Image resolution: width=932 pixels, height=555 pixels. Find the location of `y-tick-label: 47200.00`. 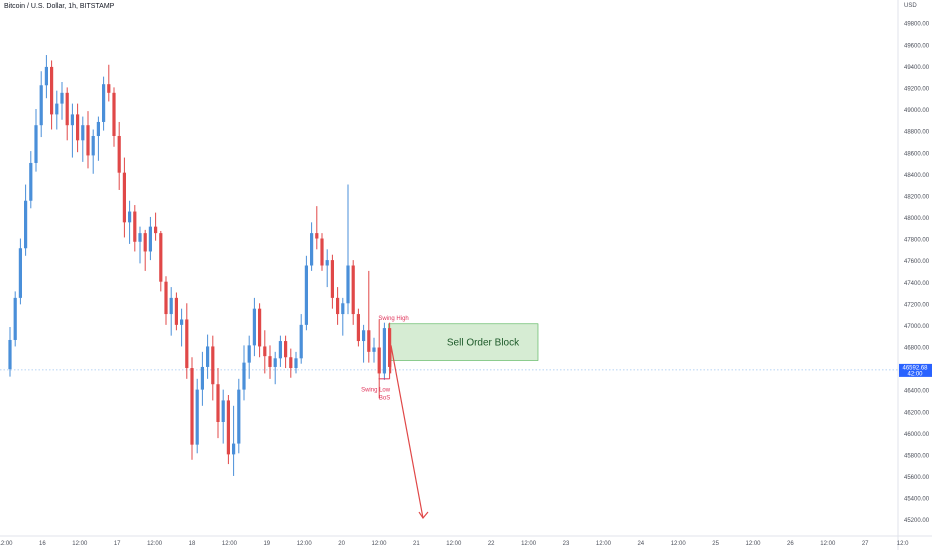

y-tick-label: 47200.00 is located at coordinates (917, 305).